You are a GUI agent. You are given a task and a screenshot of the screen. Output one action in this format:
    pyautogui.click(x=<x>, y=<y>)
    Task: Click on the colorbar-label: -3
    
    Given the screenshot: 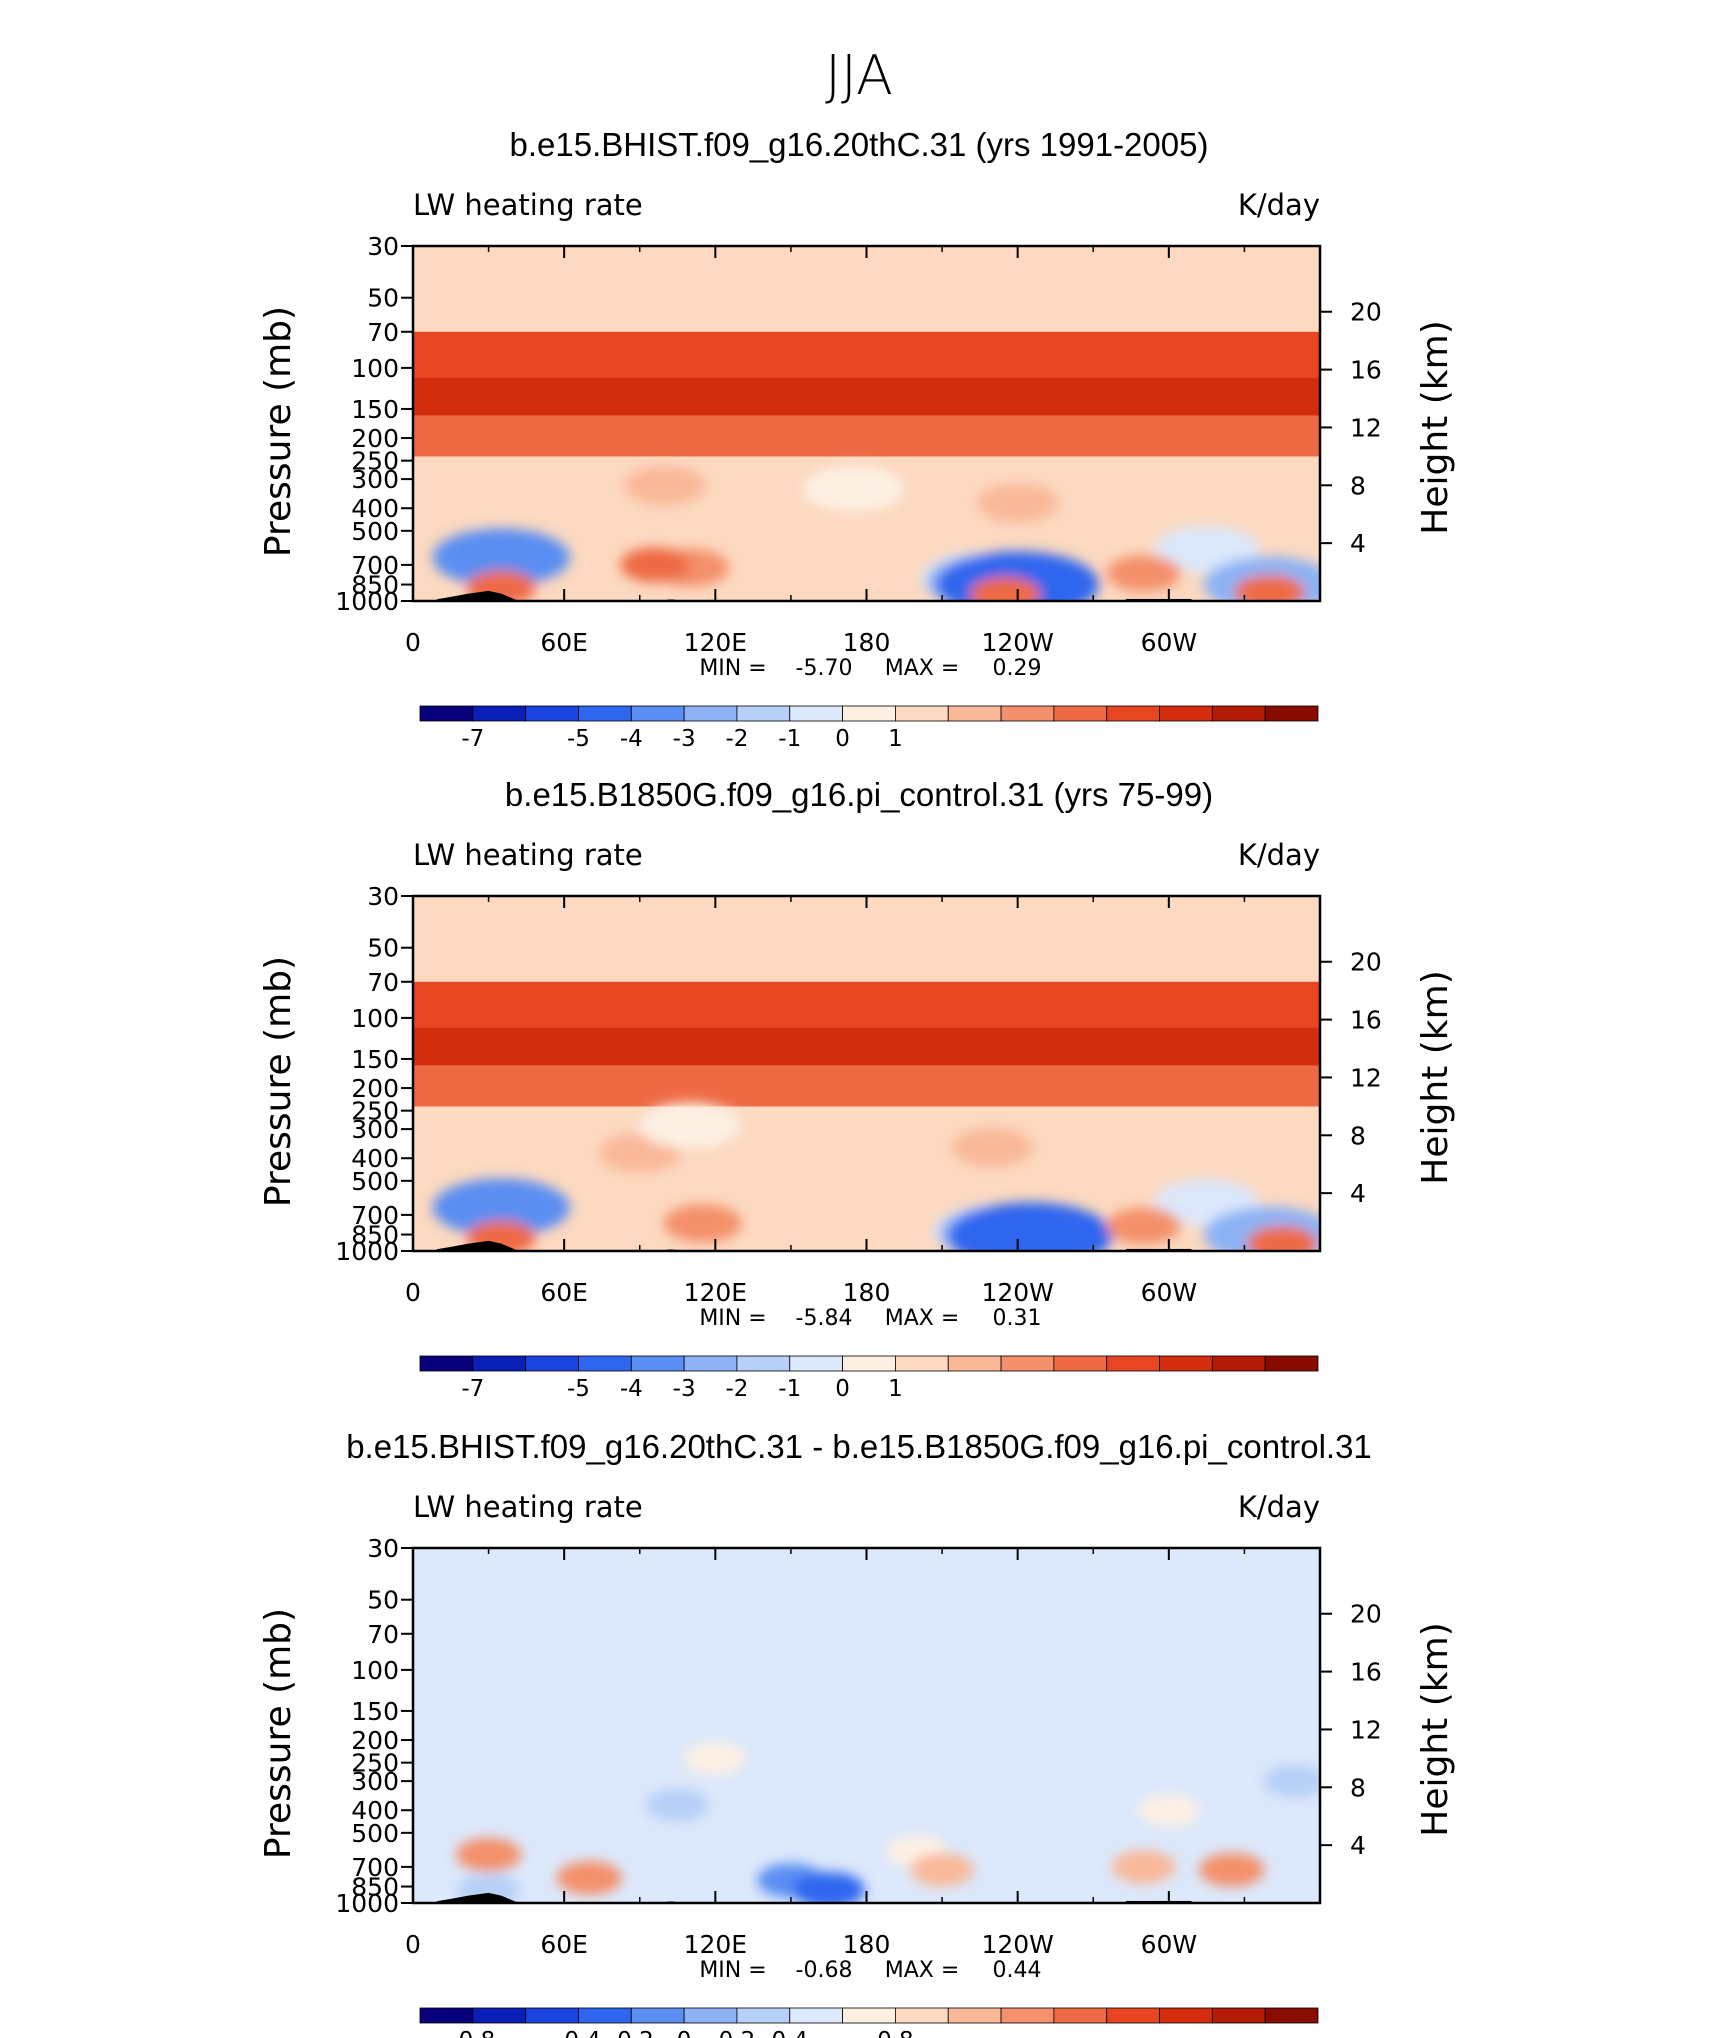 What is the action you would take?
    pyautogui.click(x=684, y=1389)
    